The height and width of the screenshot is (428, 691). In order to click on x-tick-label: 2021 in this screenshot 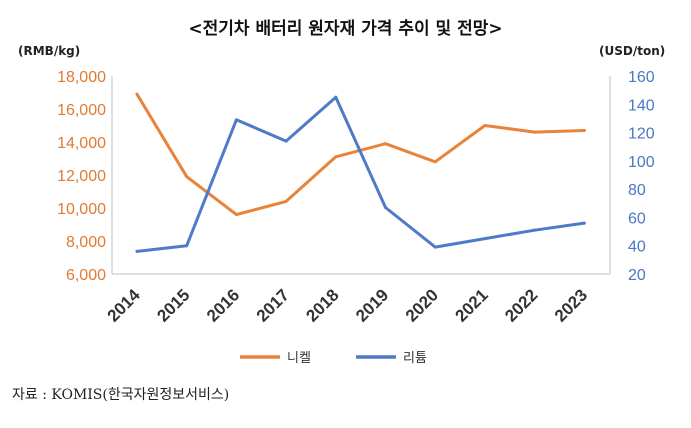, I will do `click(472, 305)`.